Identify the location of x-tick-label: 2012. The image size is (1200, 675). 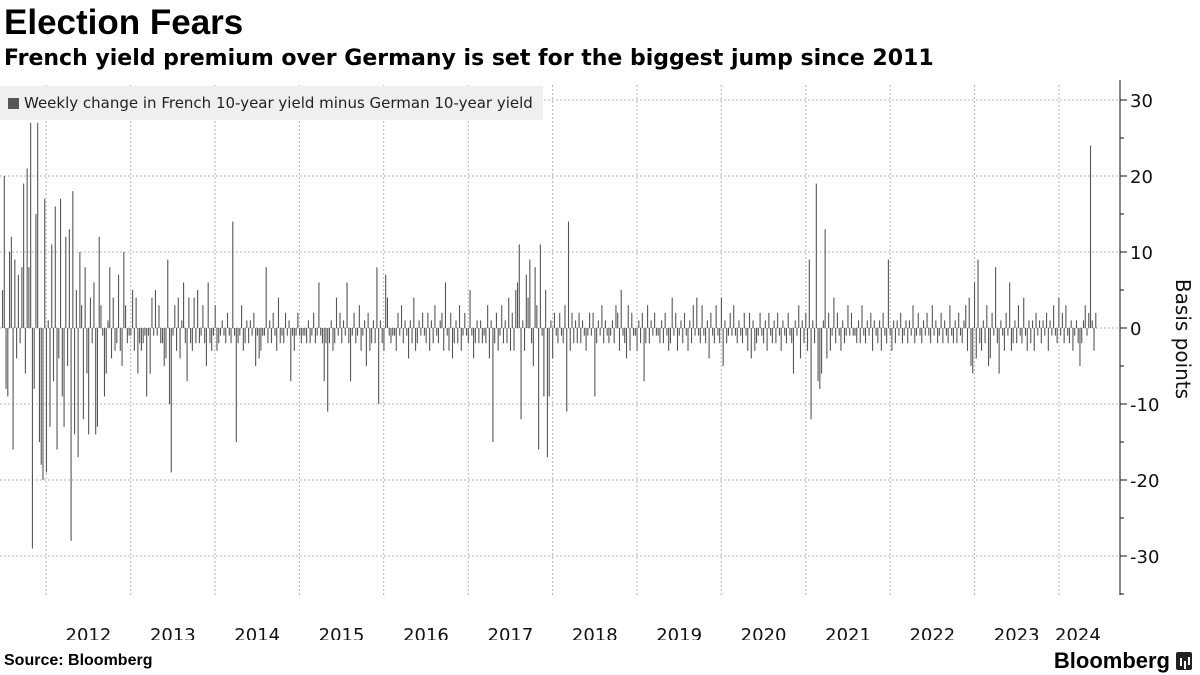
(89, 632).